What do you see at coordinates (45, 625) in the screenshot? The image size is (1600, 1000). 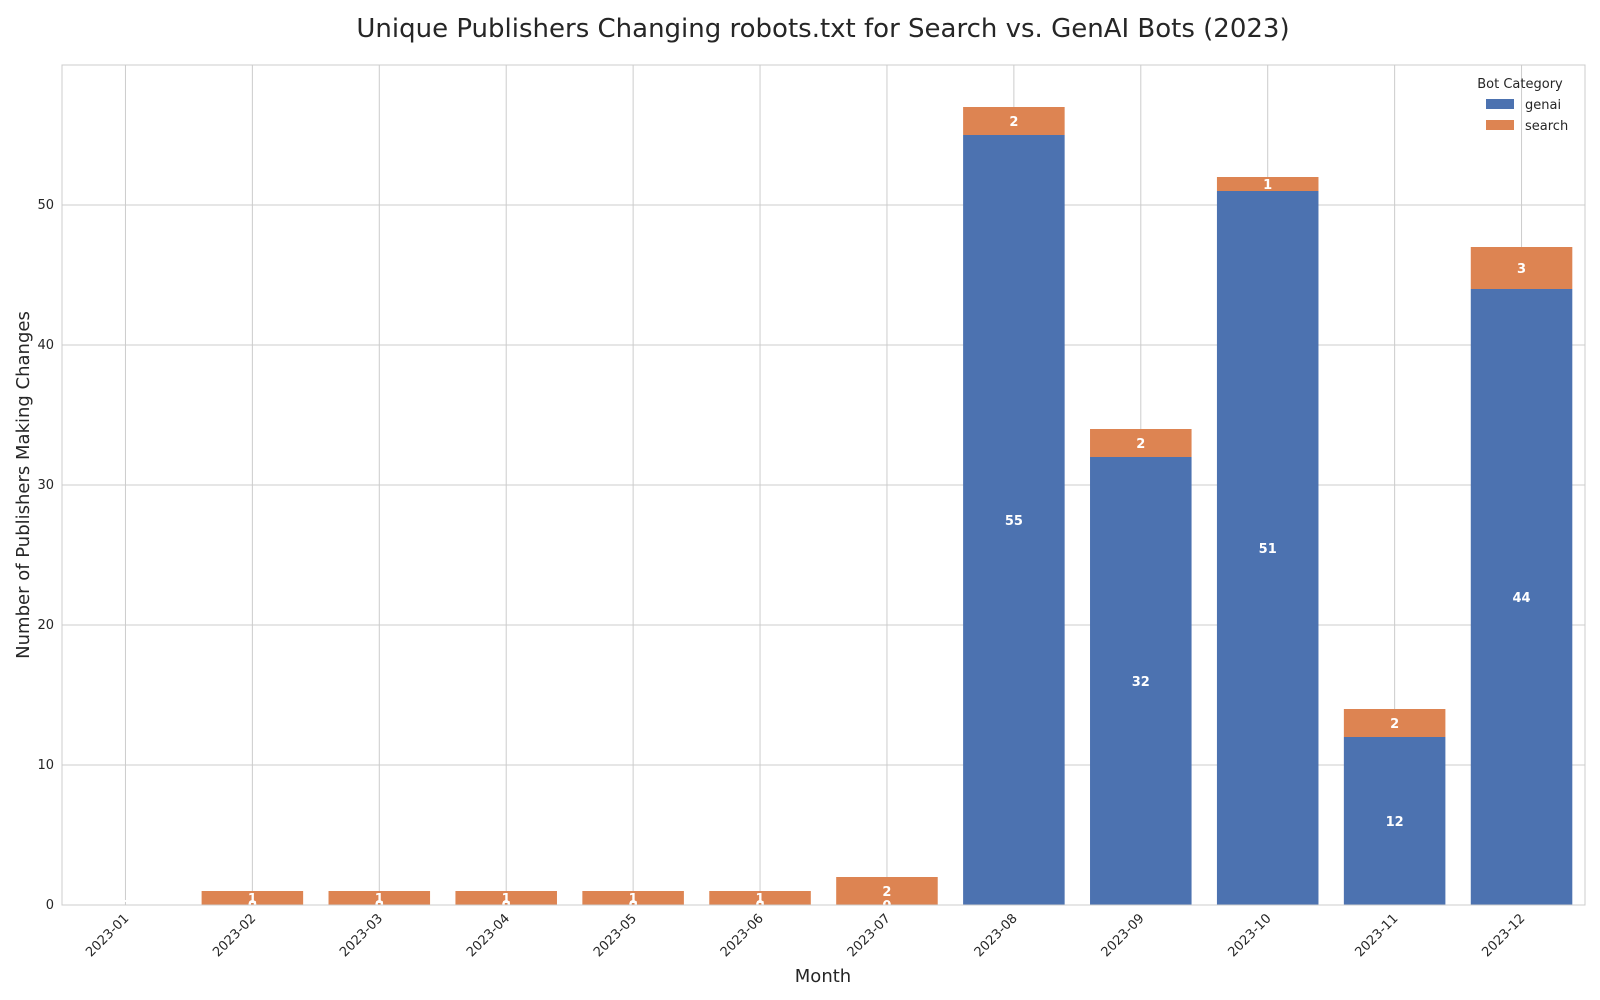 I see `y-tick-label: 20` at bounding box center [45, 625].